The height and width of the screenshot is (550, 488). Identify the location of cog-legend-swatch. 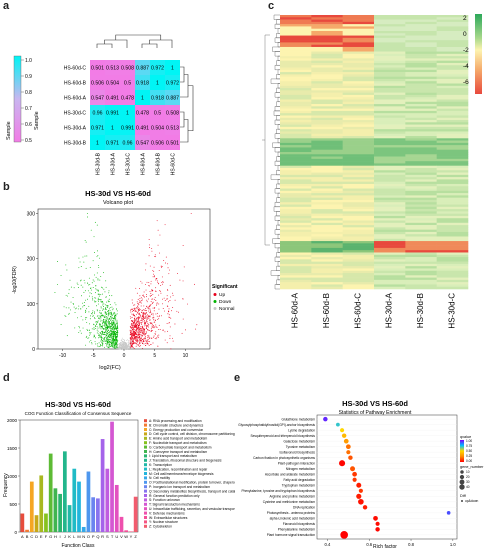
(145, 460).